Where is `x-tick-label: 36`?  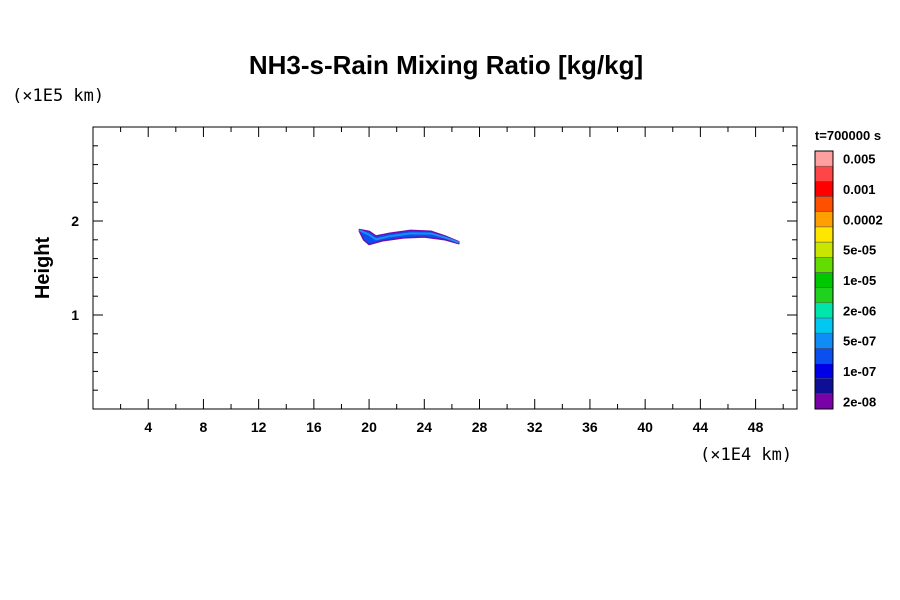
x-tick-label: 36 is located at coordinates (590, 427).